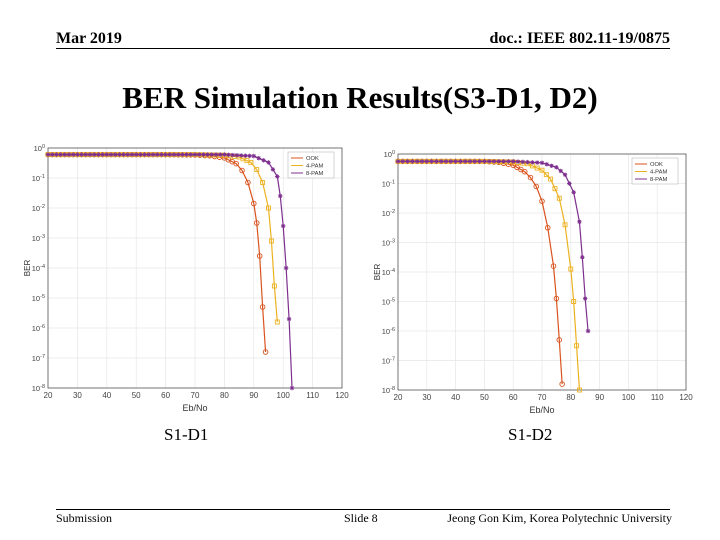  Describe the element at coordinates (658, 173) in the screenshot. I see `legend-label-4-pam: 4-PAM` at that location.